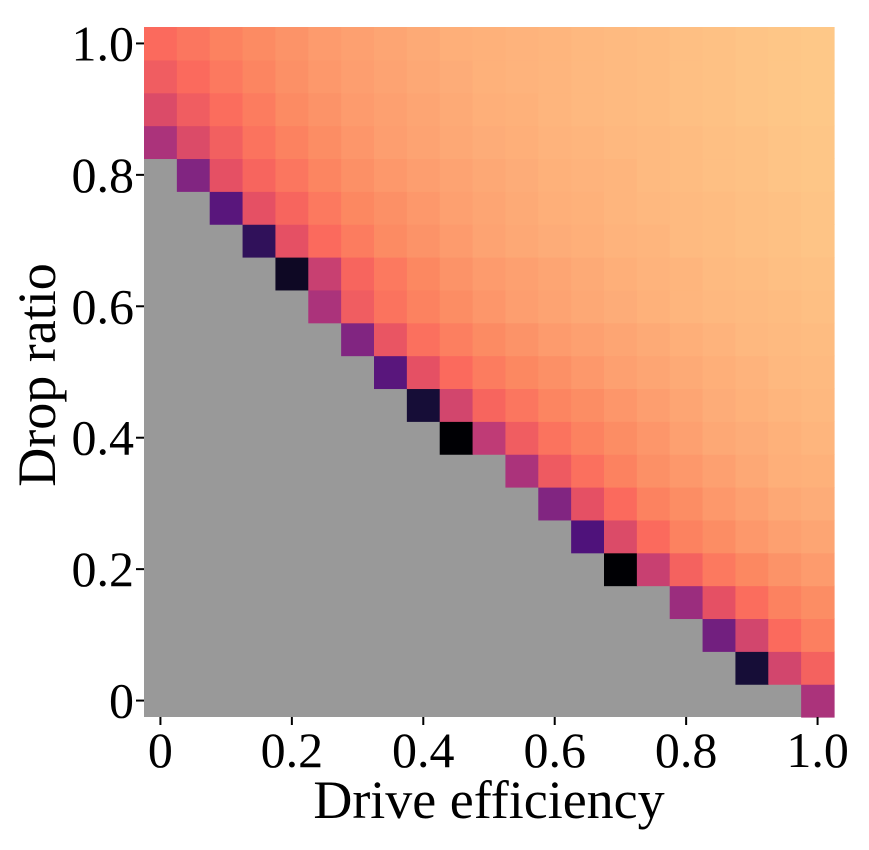 Image resolution: width=869 pixels, height=850 pixels. What do you see at coordinates (103, 569) in the screenshot?
I see `y-tick-label: 0.2` at bounding box center [103, 569].